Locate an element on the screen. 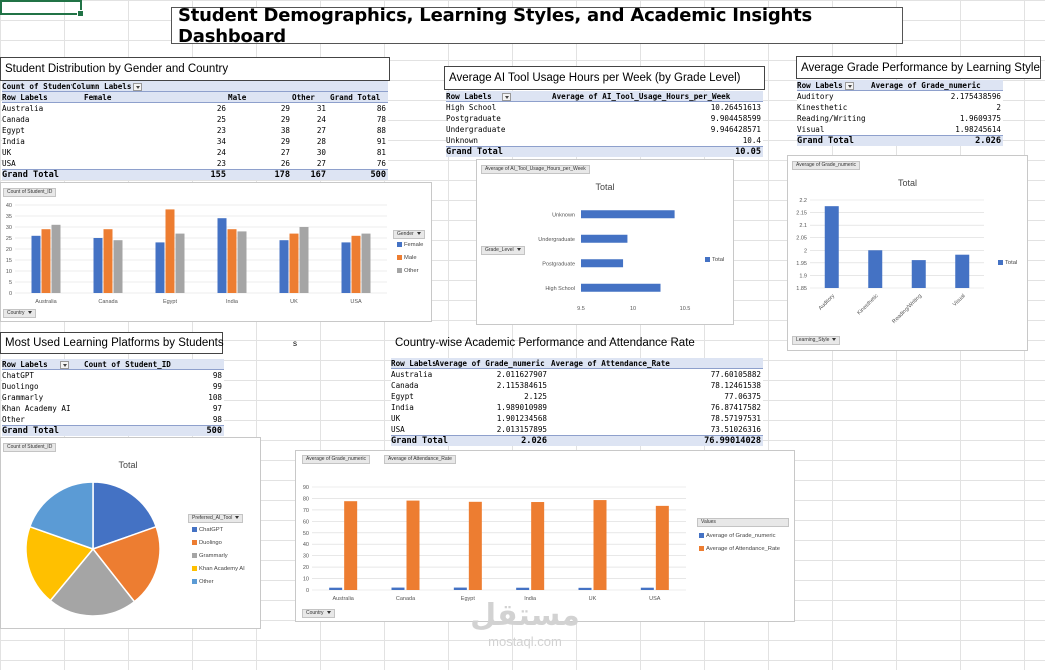 Image resolution: width=1045 pixels, height=670 pixels. gender-pivot-row: Canada 25 29 24 78 is located at coordinates (195, 119).